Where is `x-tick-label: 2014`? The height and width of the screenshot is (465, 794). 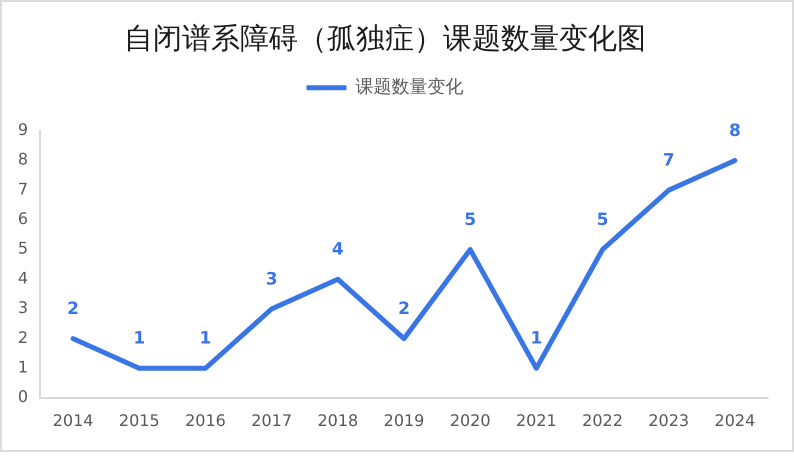
x-tick-label: 2014 is located at coordinates (73, 420).